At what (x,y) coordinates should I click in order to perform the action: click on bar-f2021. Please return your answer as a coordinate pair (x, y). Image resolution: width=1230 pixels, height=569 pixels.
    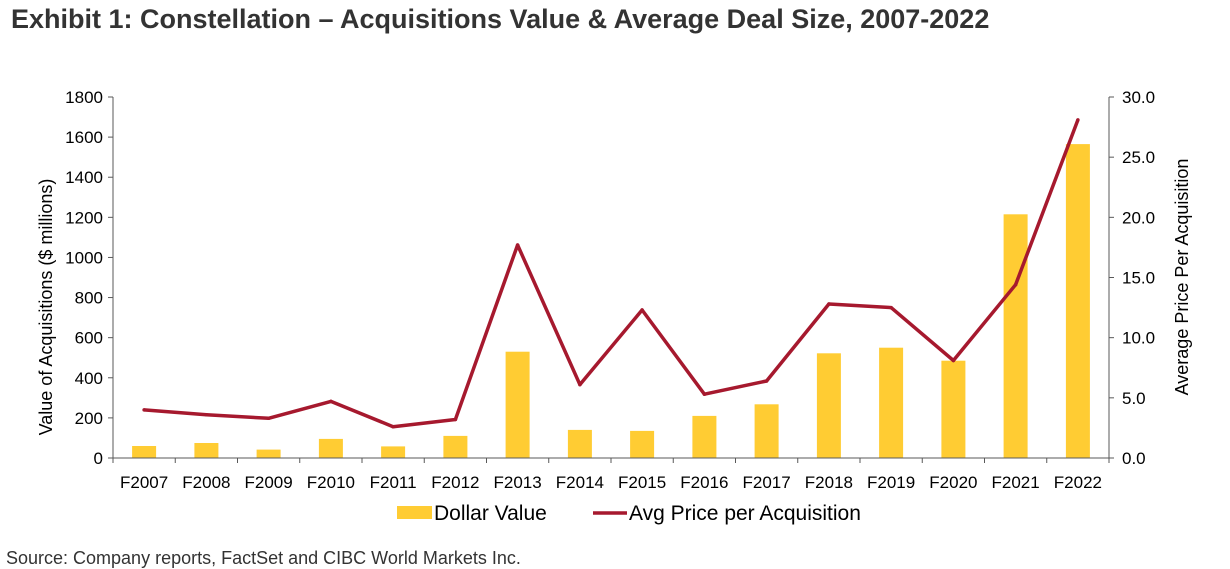
    Looking at the image, I should click on (1015, 336).